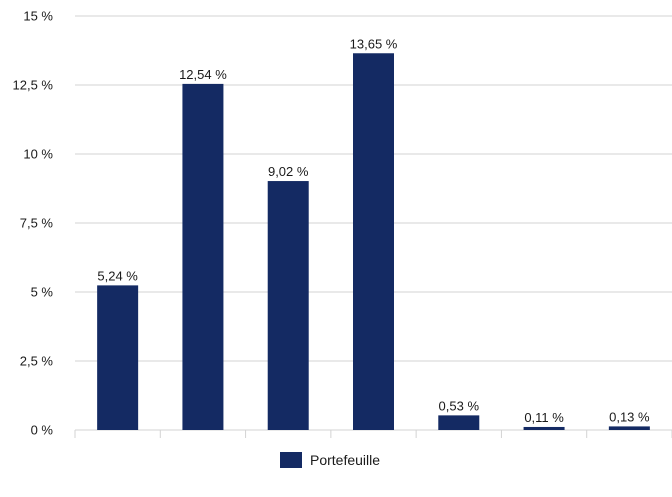  Describe the element at coordinates (33, 85) in the screenshot. I see `y-tick-label: 12,5 %` at that location.